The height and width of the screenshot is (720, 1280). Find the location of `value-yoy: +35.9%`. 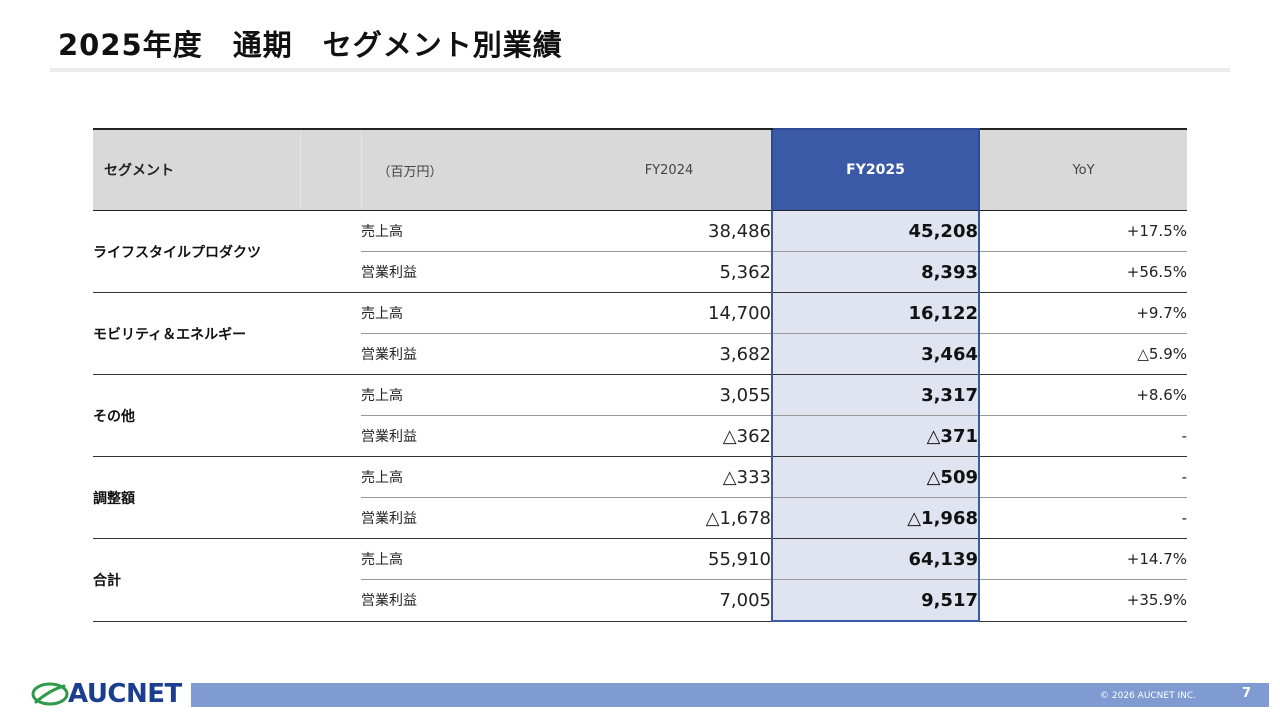

value-yoy: +35.9% is located at coordinates (1083, 600).